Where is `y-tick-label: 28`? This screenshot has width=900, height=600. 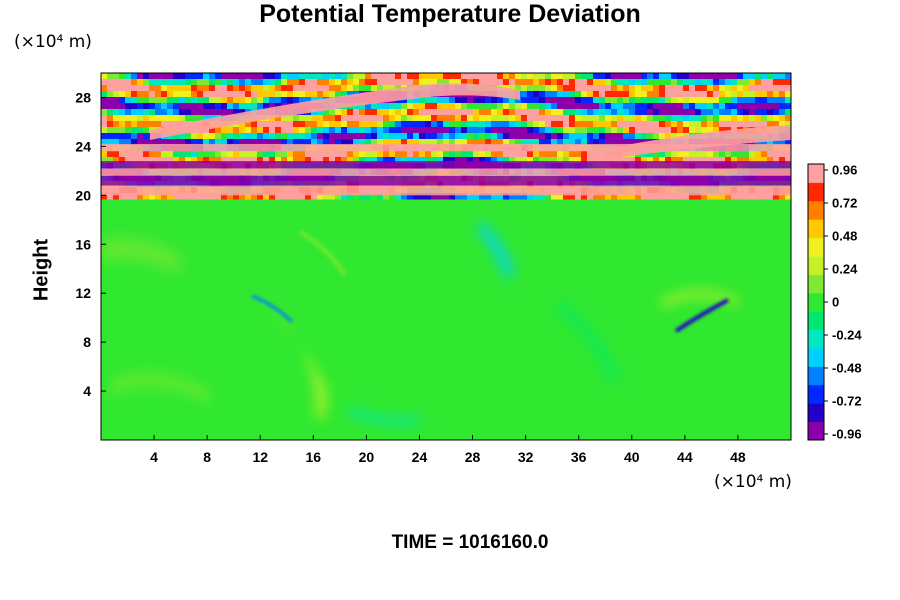
y-tick-label: 28 is located at coordinates (83, 97).